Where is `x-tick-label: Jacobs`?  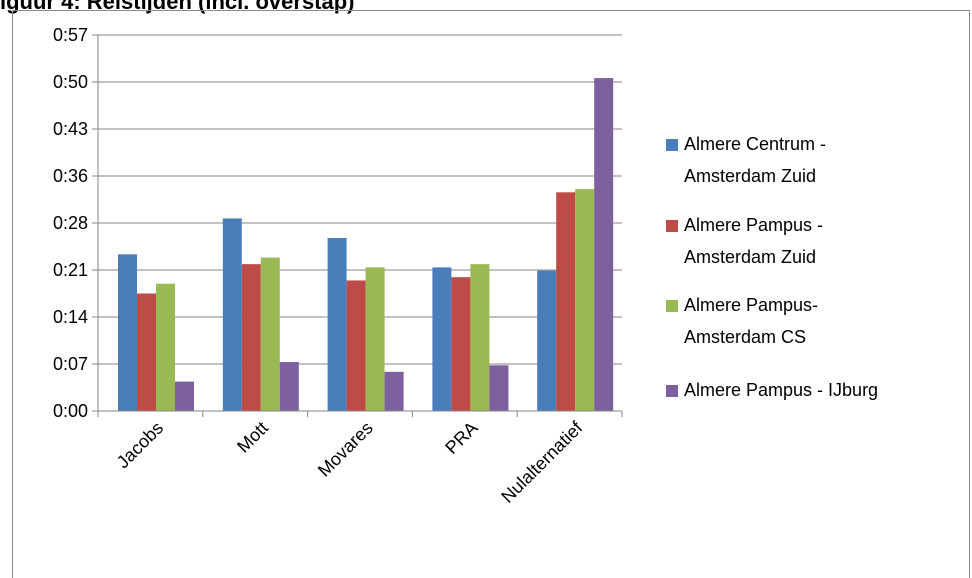
x-tick-label: Jacobs is located at coordinates (140, 445).